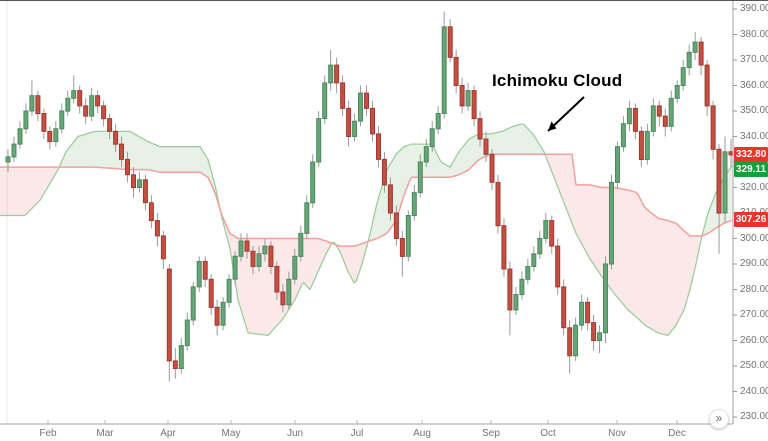 This screenshot has height=441, width=768. I want to click on x-axis-label: Sep, so click(491, 433).